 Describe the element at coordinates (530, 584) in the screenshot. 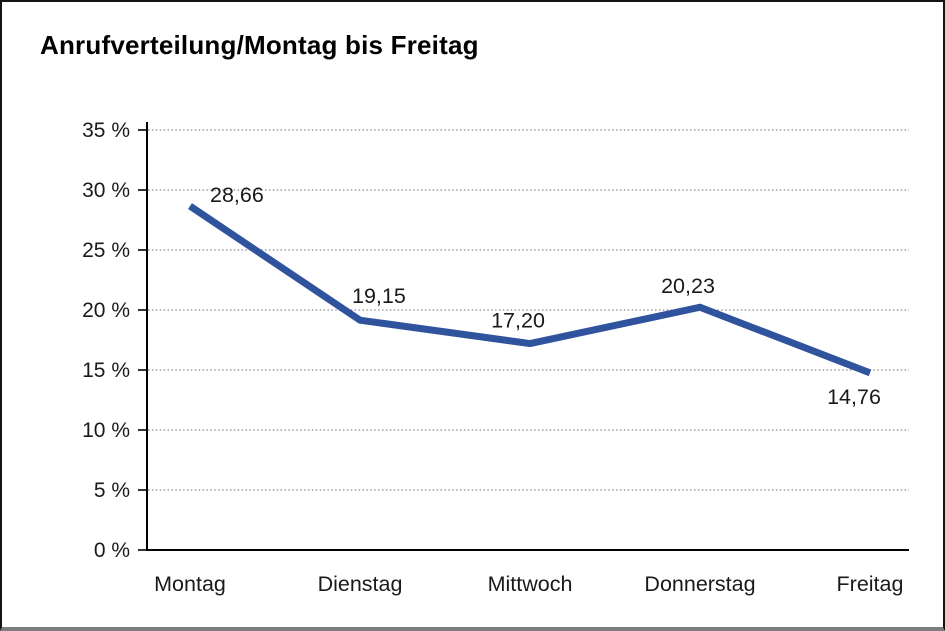

I see `x-category-label: Mittwoch` at that location.